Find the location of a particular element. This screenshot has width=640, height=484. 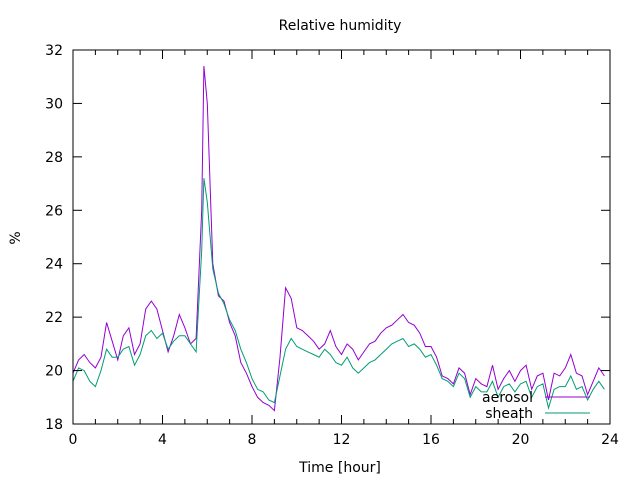

legend-label-aerosol: aerosol is located at coordinates (507, 398).